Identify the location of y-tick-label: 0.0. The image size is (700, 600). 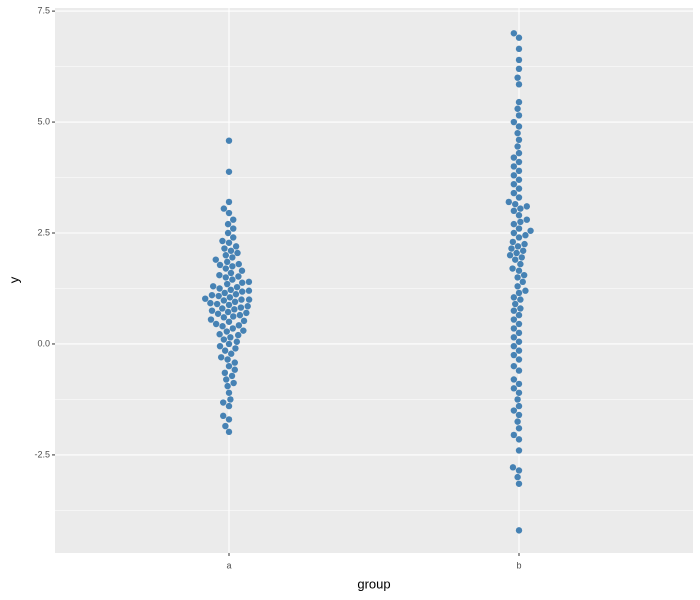
(43, 343).